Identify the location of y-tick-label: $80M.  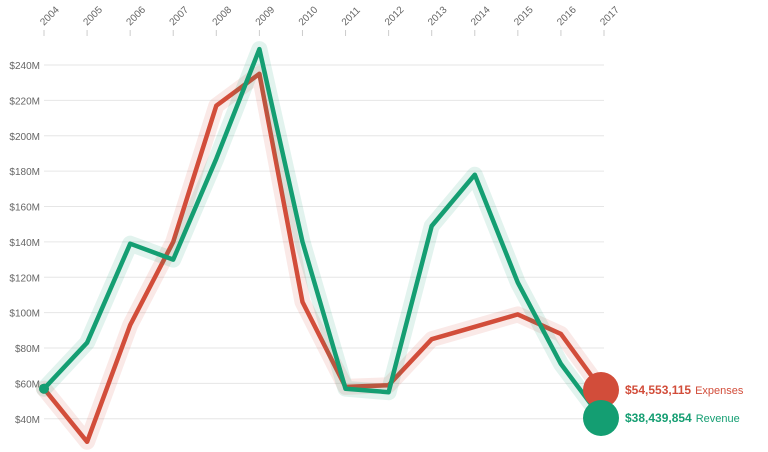
(27, 349).